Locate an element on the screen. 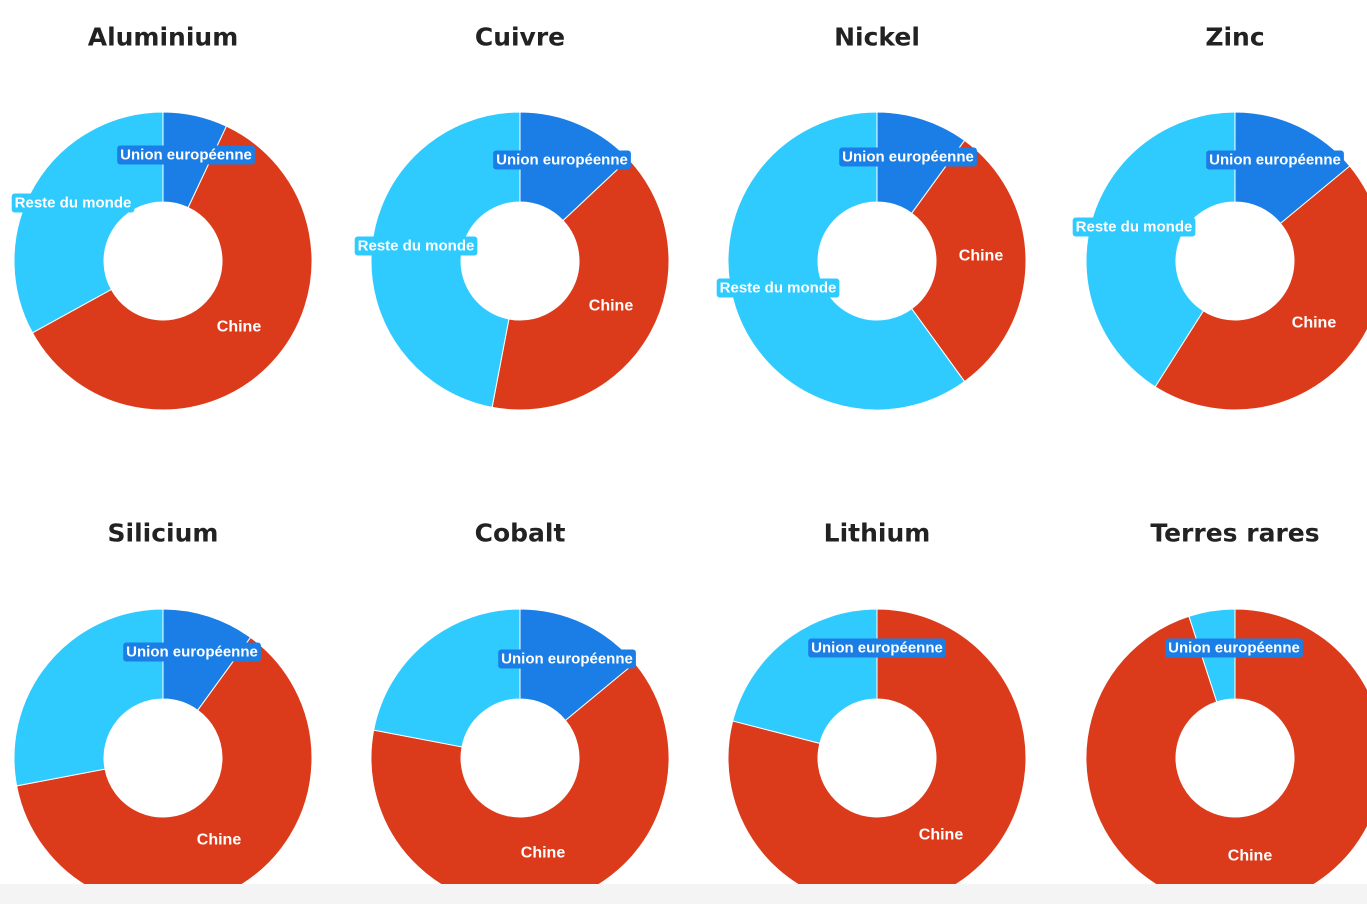  terres-rares-slice-chine is located at coordinates (1226, 756).